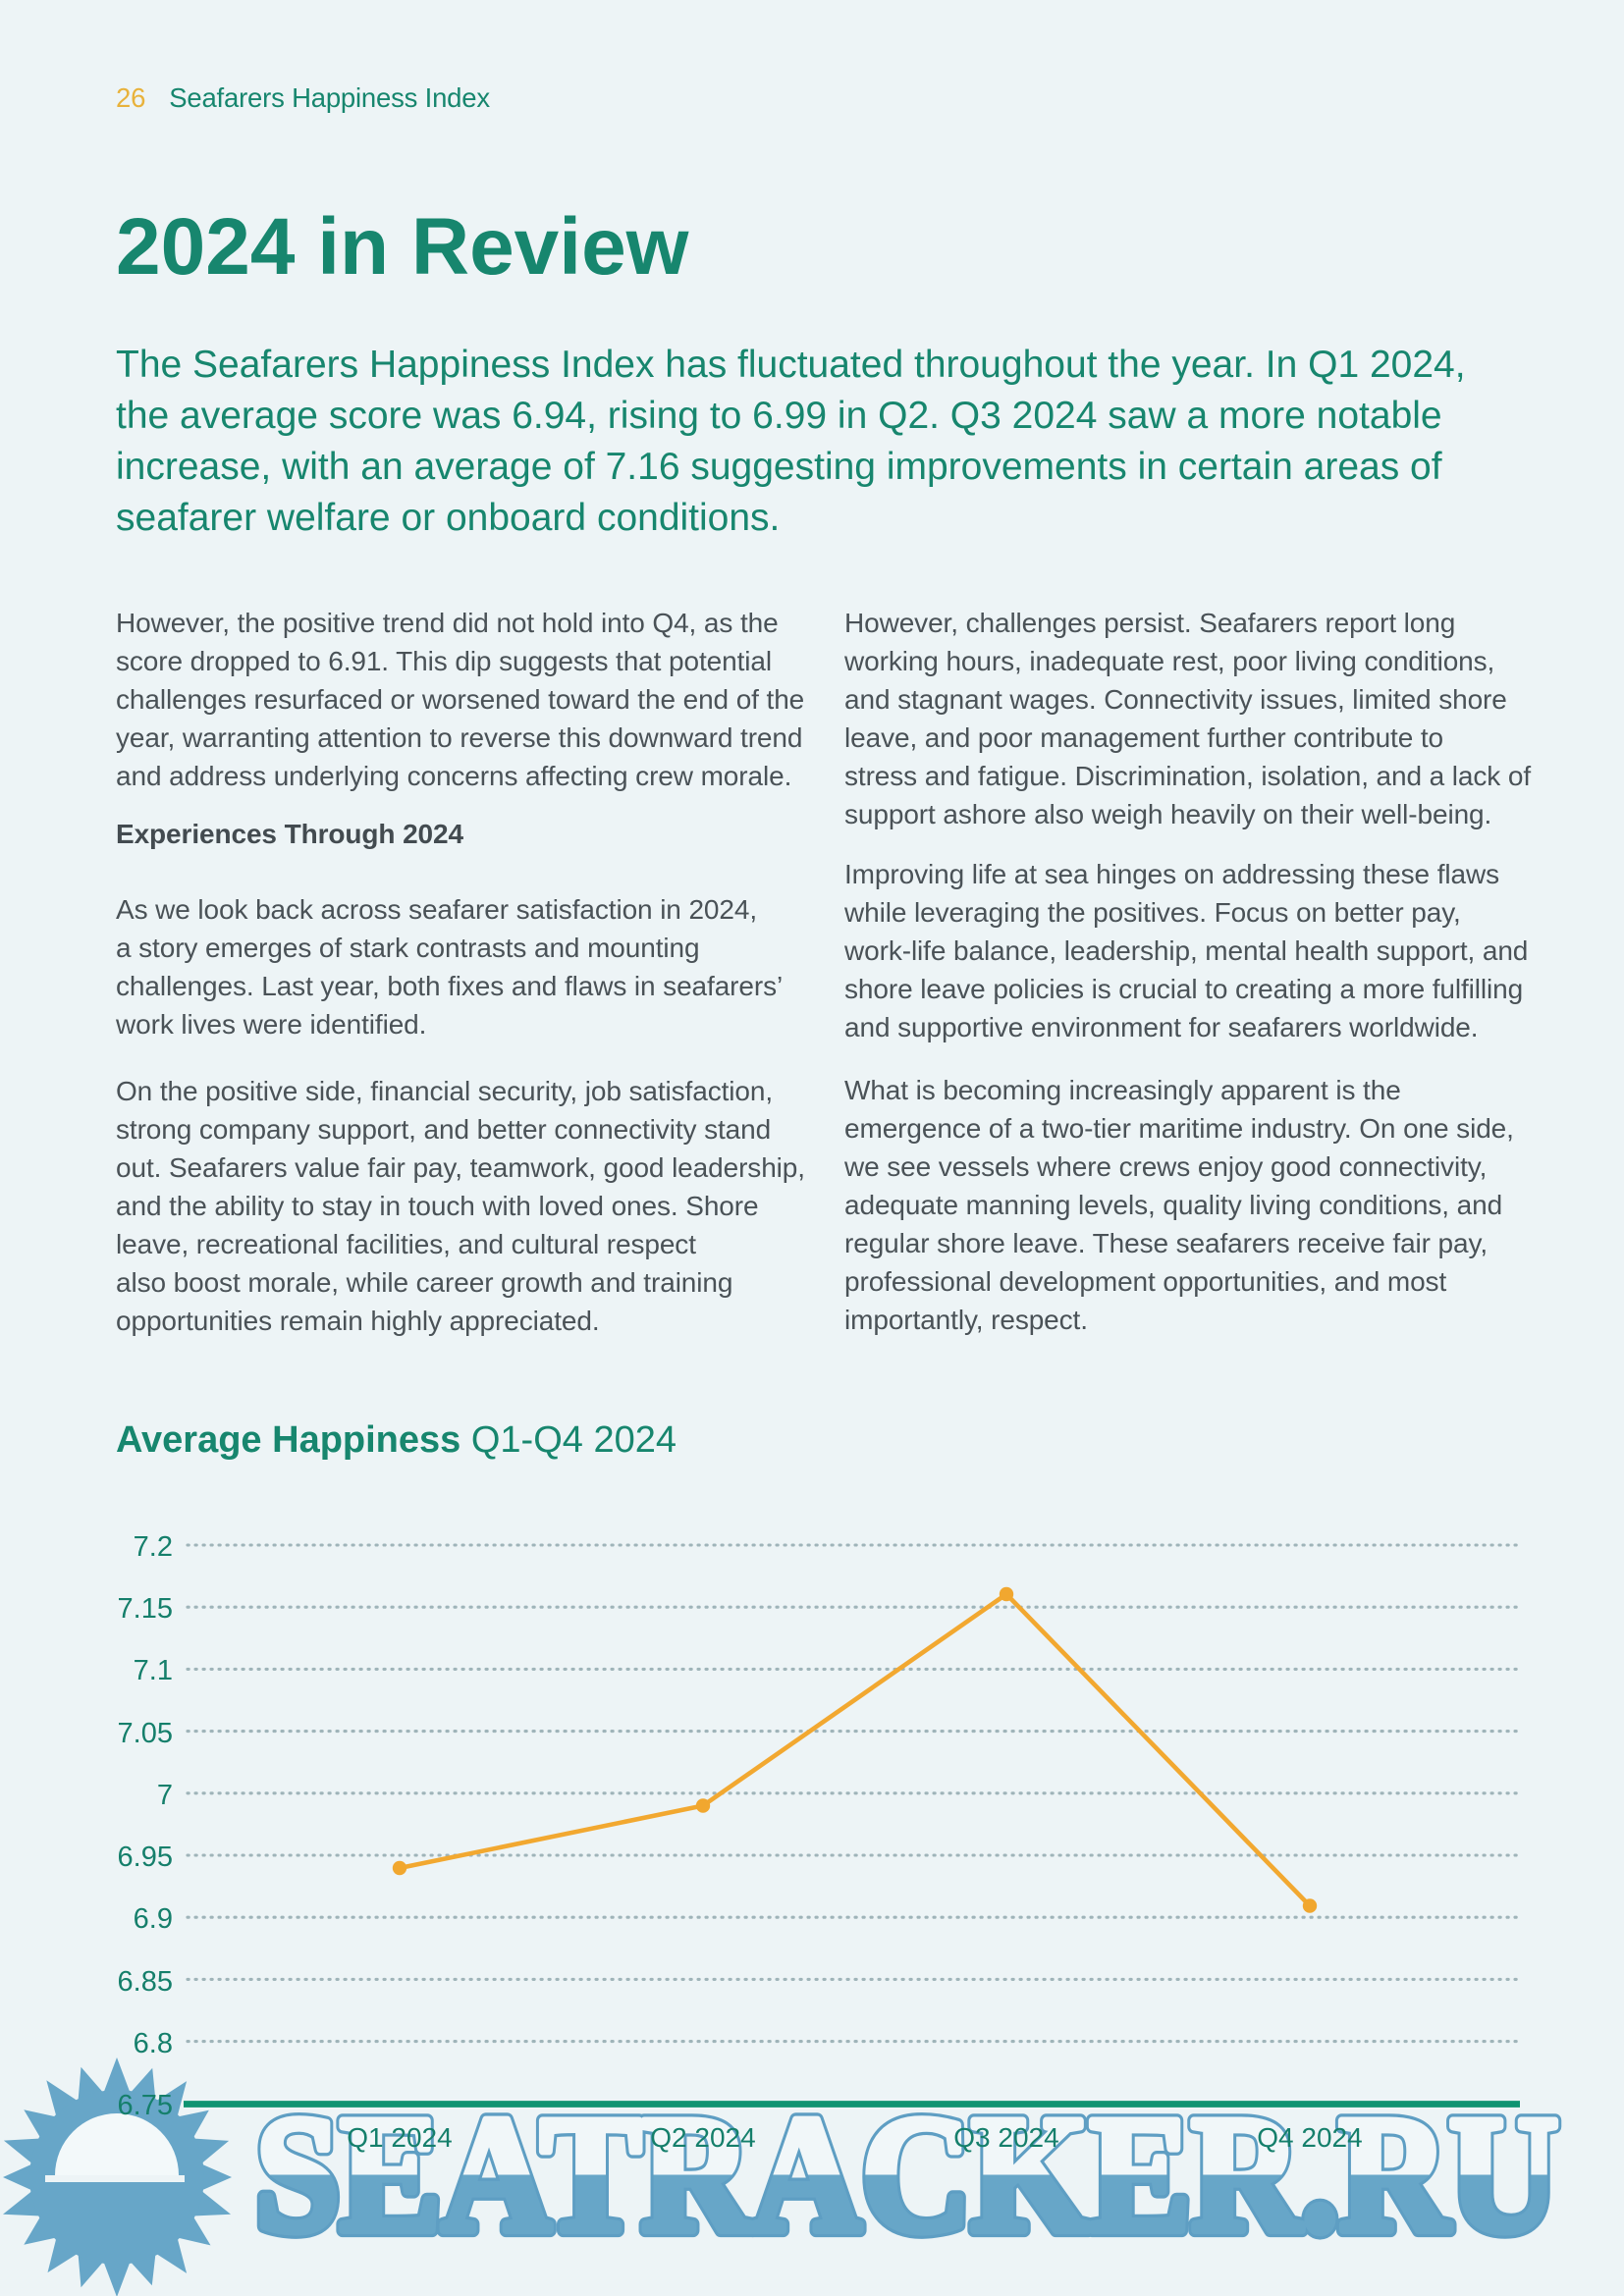 The image size is (1624, 2296). Describe the element at coordinates (165, 1796) in the screenshot. I see `svg-text: 7` at that location.